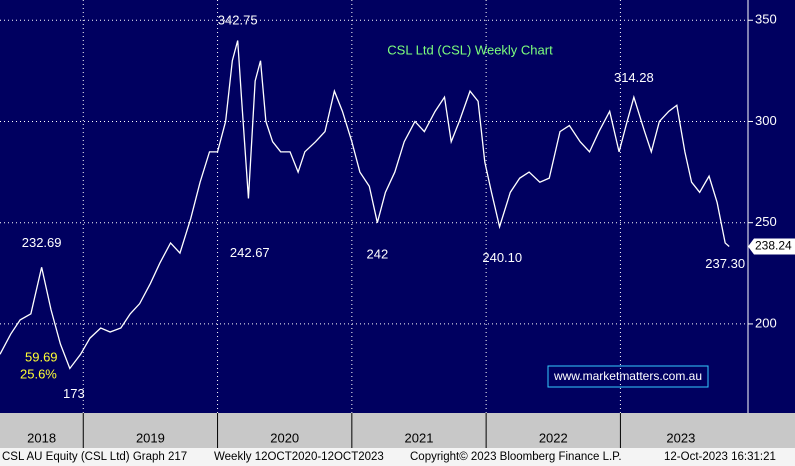  I want to click on x-tick-label: 2021, so click(419, 437).